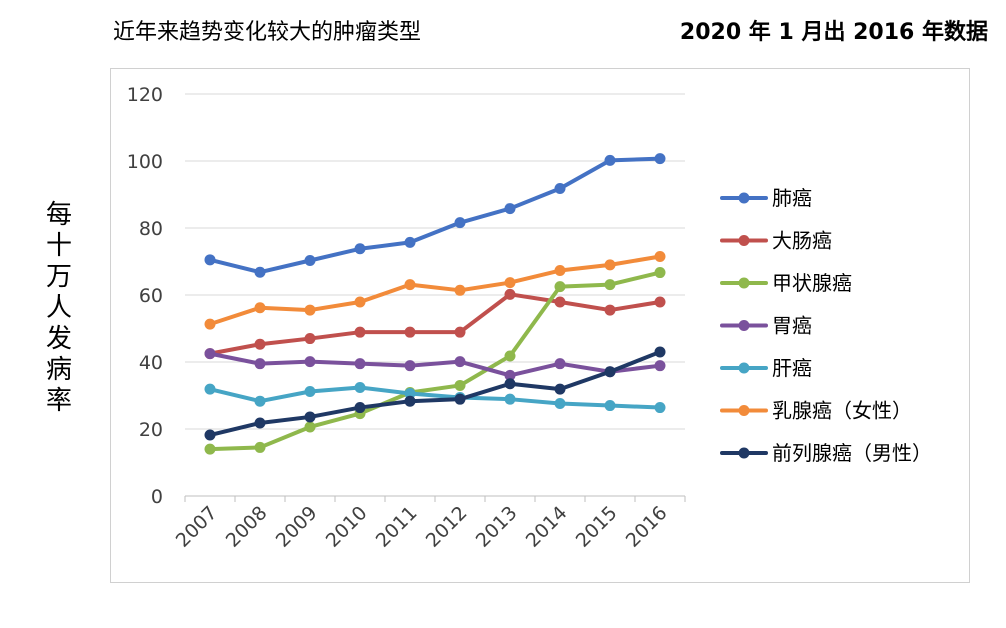 The width and height of the screenshot is (1006, 628). I want to click on legend-label: 大肠癌, so click(802, 241).